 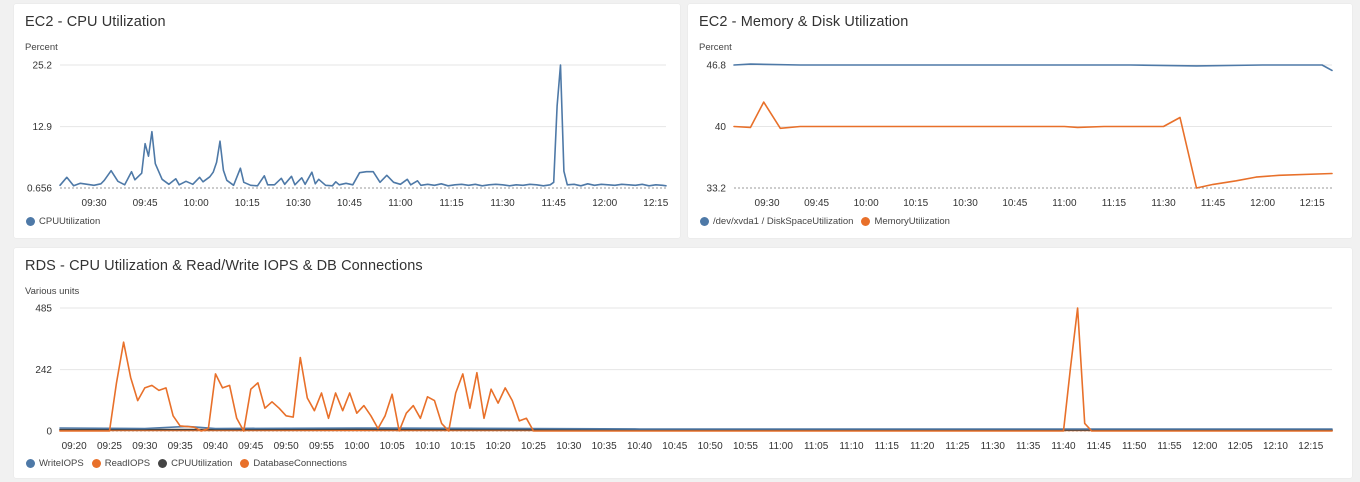 I want to click on series-line-memoryutilization, so click(x=1033, y=145).